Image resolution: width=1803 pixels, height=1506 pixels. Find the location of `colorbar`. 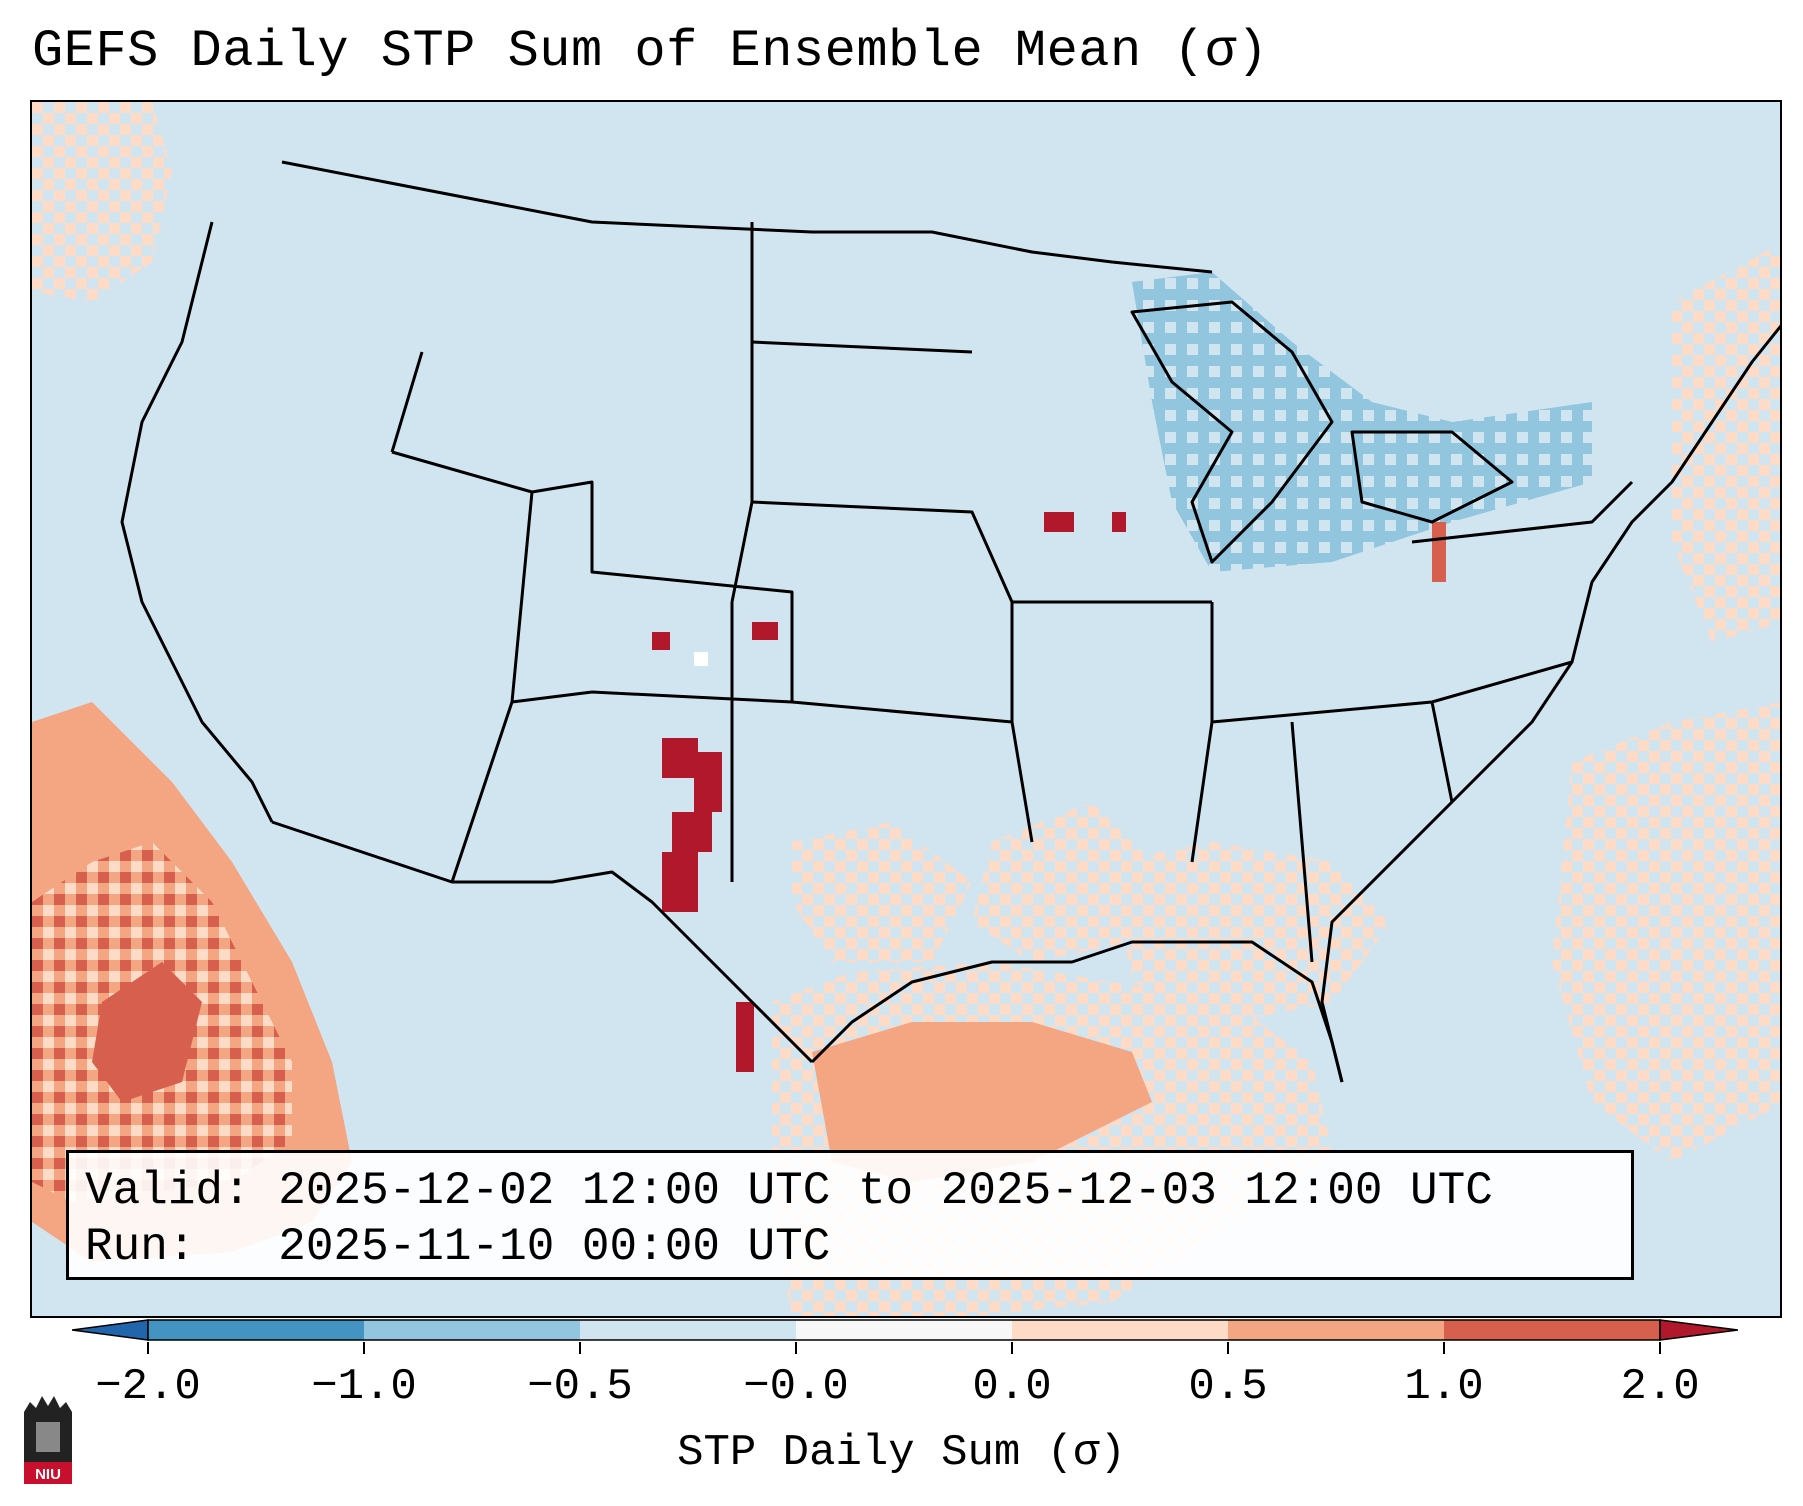

colorbar is located at coordinates (905, 1330).